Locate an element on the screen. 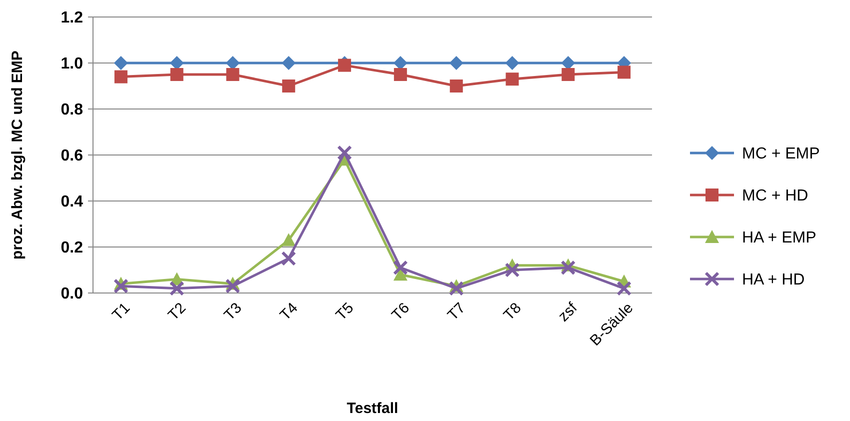  x-tick-label: T4 is located at coordinates (289, 312).